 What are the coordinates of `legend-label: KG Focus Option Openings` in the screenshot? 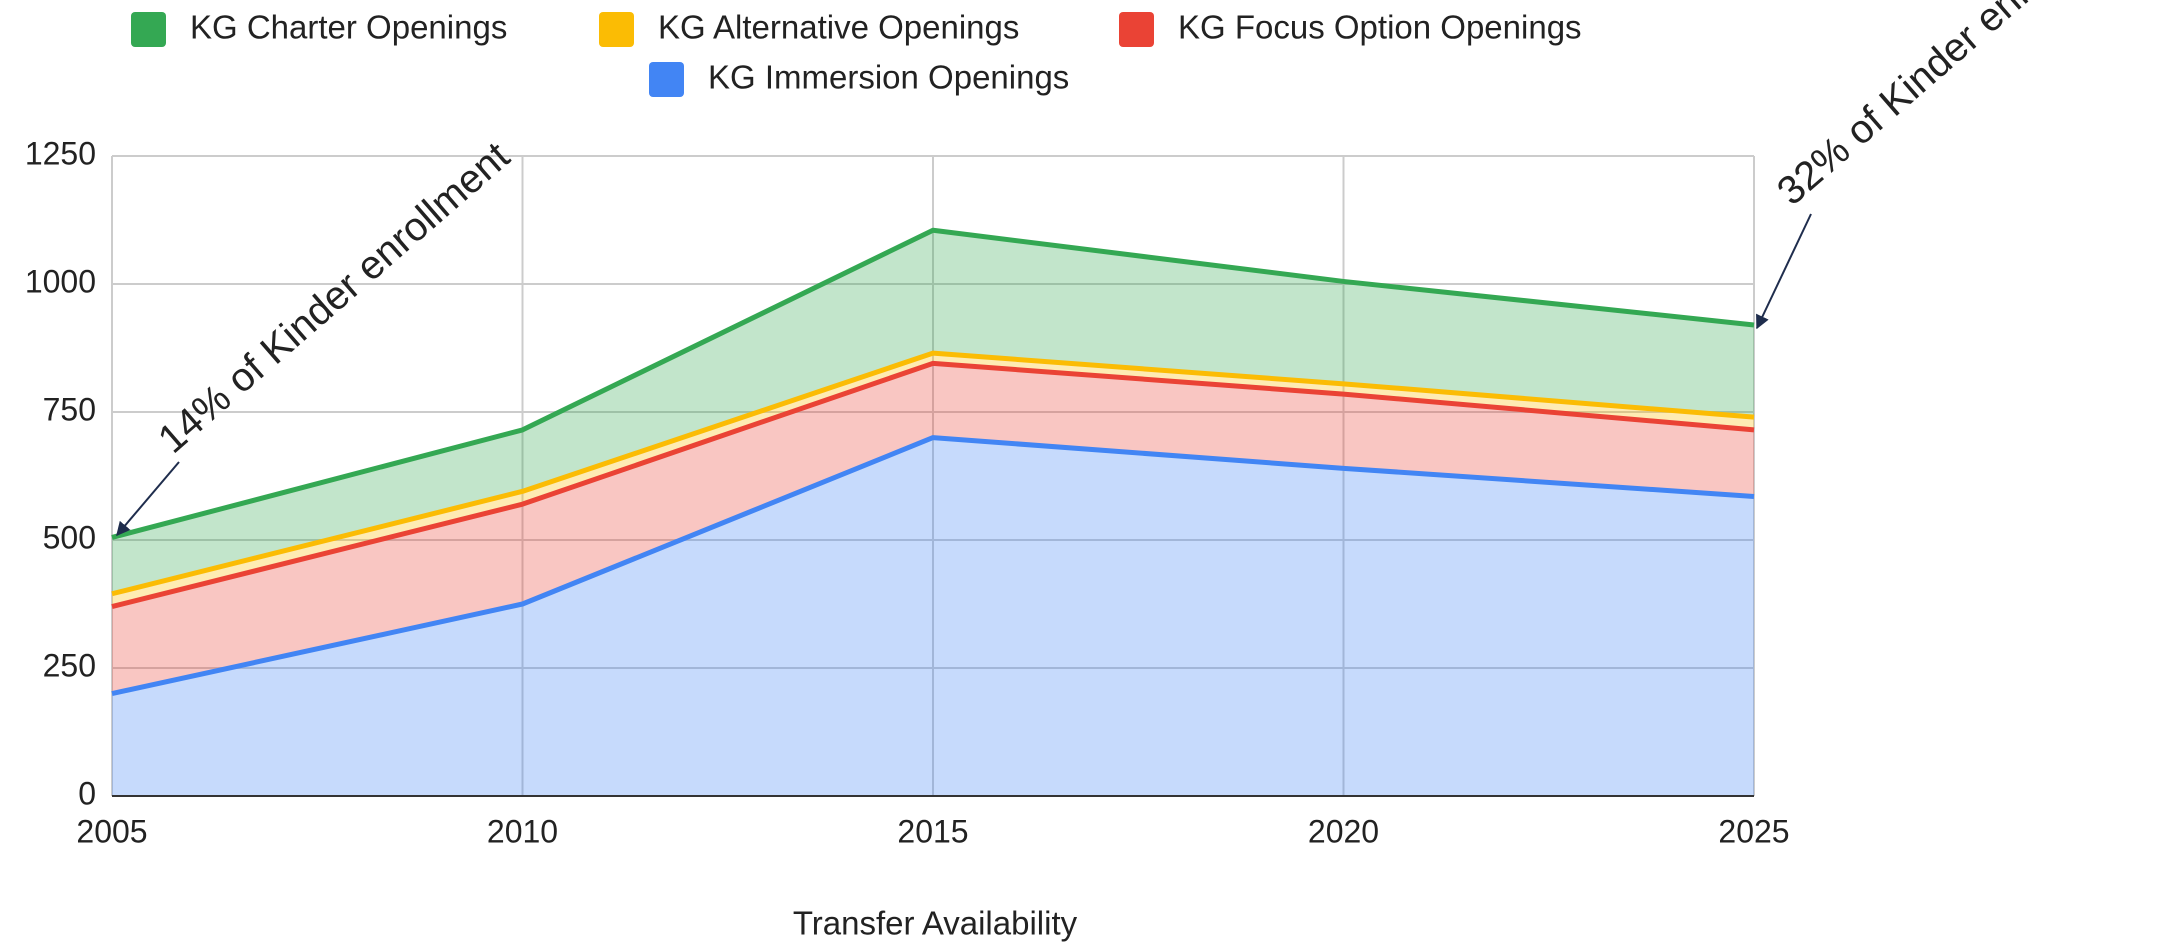 It's located at (1380, 27).